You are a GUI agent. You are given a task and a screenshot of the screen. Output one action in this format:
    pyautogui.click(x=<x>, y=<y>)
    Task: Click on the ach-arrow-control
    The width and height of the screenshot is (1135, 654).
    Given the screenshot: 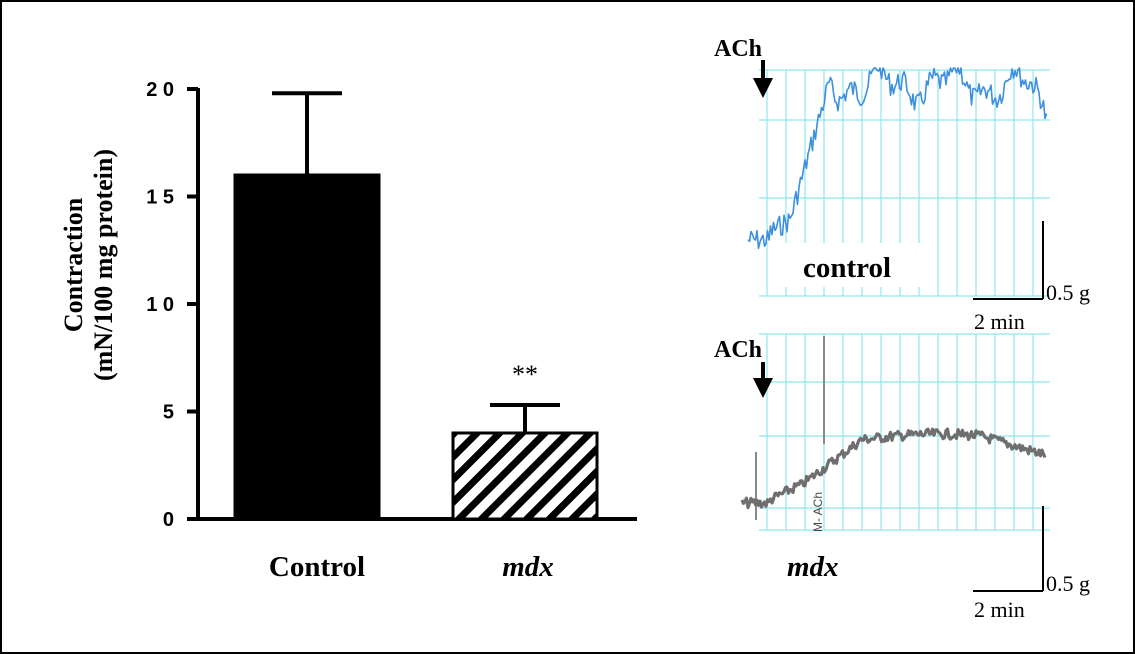 What is the action you would take?
    pyautogui.click(x=763, y=79)
    